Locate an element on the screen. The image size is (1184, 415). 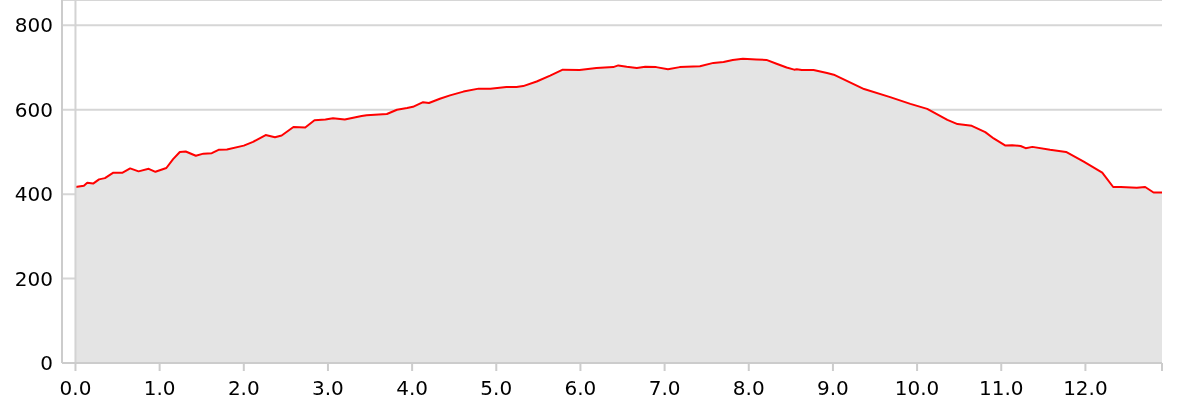
x-tick-label: 1.0 is located at coordinates (159, 388).